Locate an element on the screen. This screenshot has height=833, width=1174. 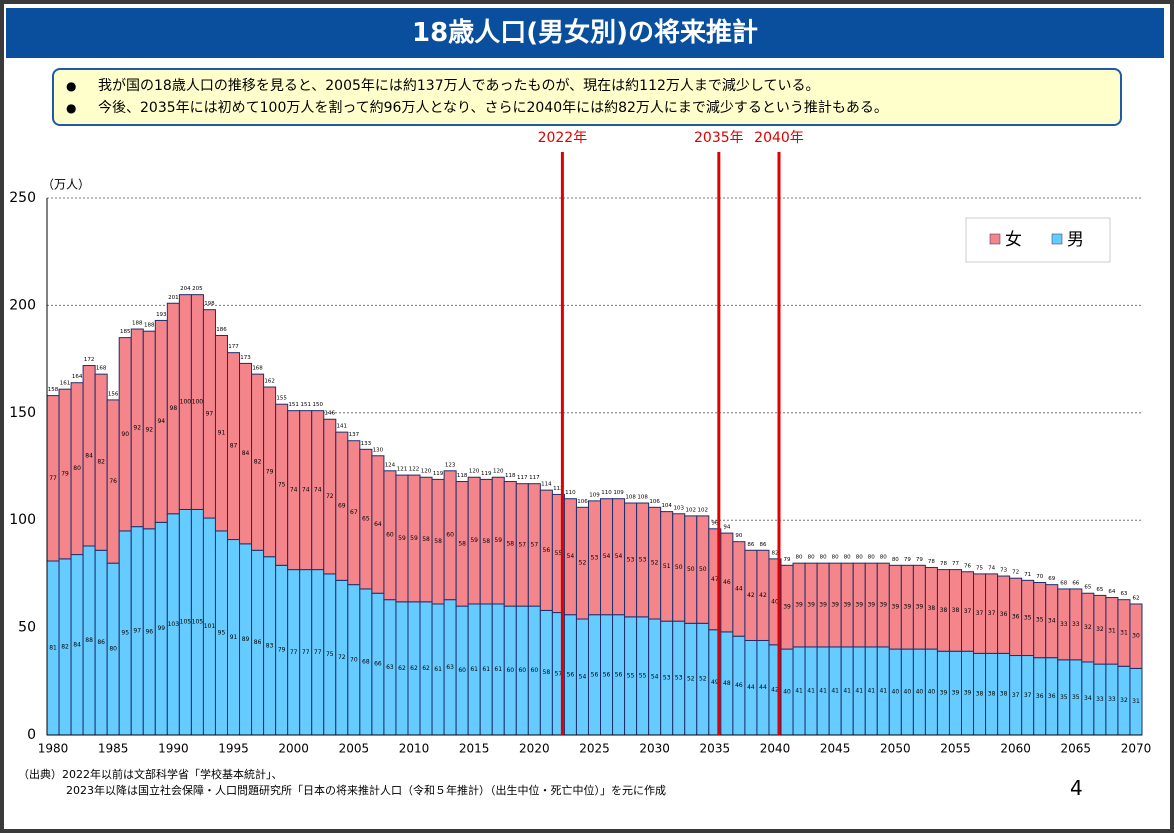
total-label: 78 is located at coordinates (943, 564).